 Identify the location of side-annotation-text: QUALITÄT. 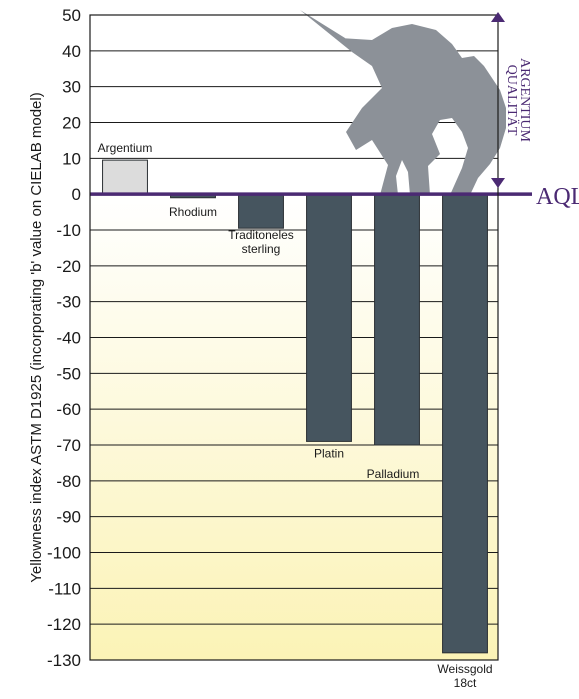
(512, 100).